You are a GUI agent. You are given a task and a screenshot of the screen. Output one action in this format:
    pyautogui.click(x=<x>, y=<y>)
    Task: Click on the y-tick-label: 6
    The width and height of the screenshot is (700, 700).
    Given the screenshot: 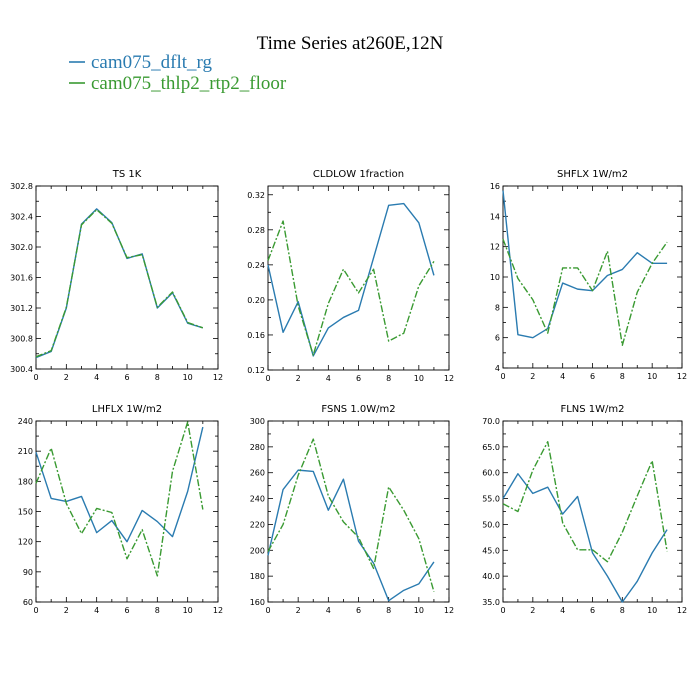 What is the action you would take?
    pyautogui.click(x=497, y=338)
    